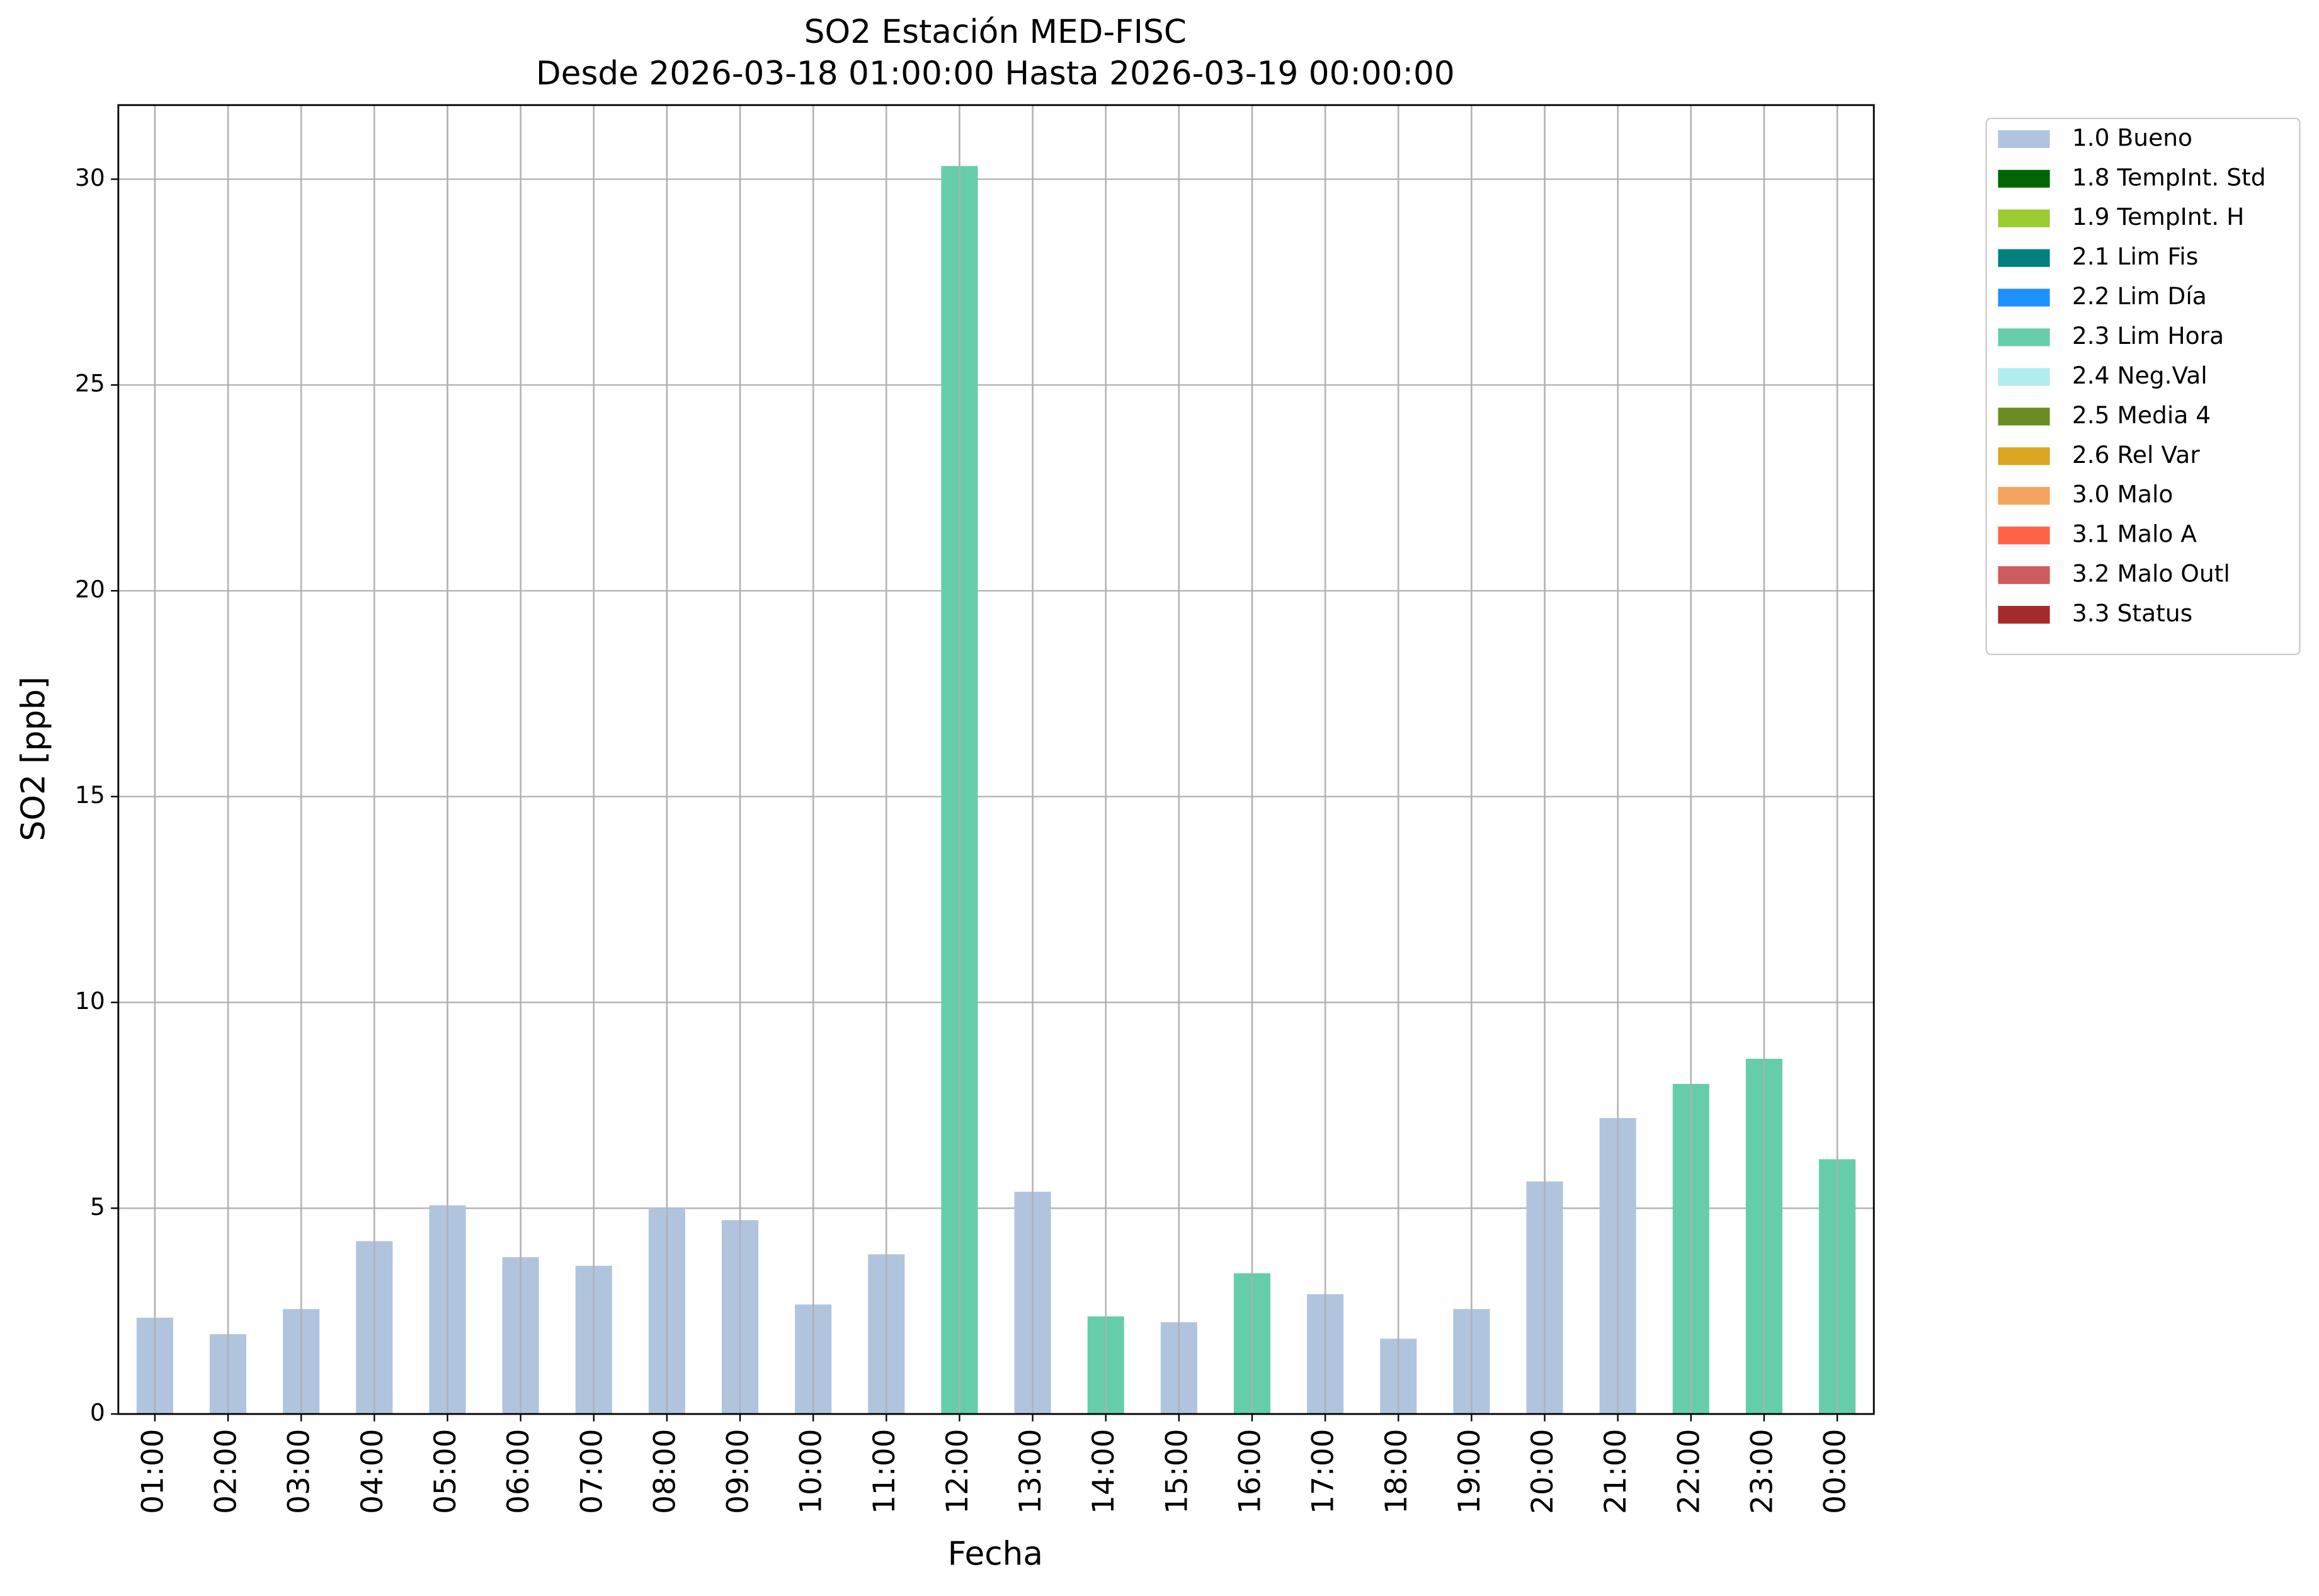 The height and width of the screenshot is (1596, 2319). I want to click on x-tick-label: 20:00, so click(1542, 1471).